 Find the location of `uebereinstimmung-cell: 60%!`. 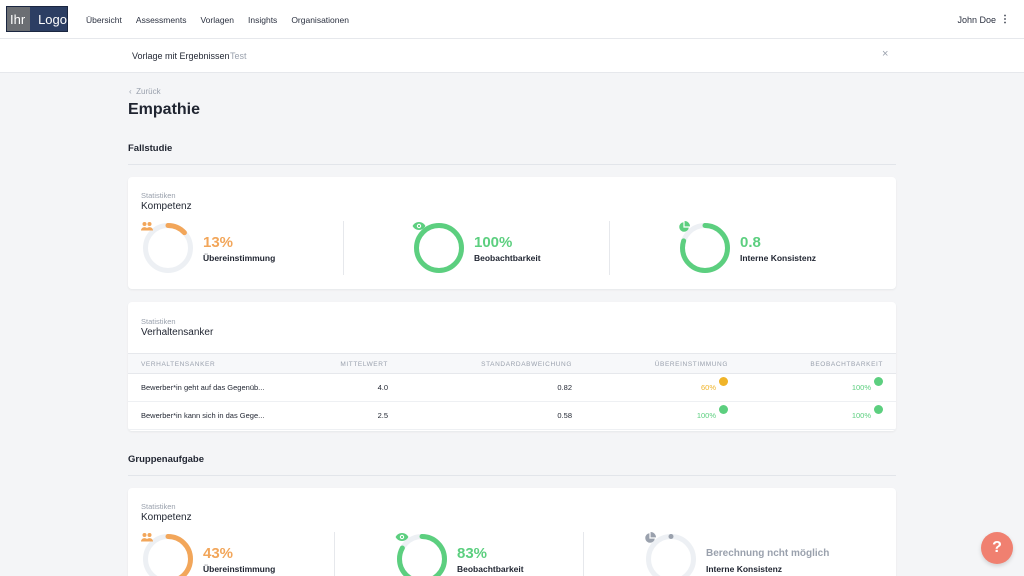

uebereinstimmung-cell: 60%! is located at coordinates (714, 388).